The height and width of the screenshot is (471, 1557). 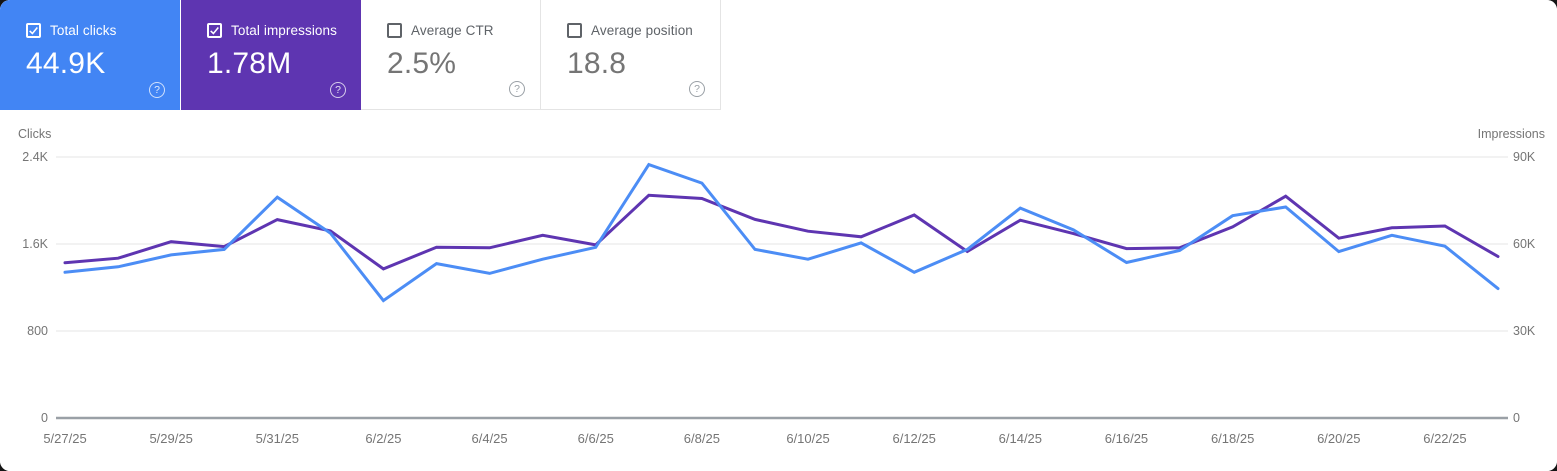 I want to click on average-position-value: 18.8, so click(x=597, y=63).